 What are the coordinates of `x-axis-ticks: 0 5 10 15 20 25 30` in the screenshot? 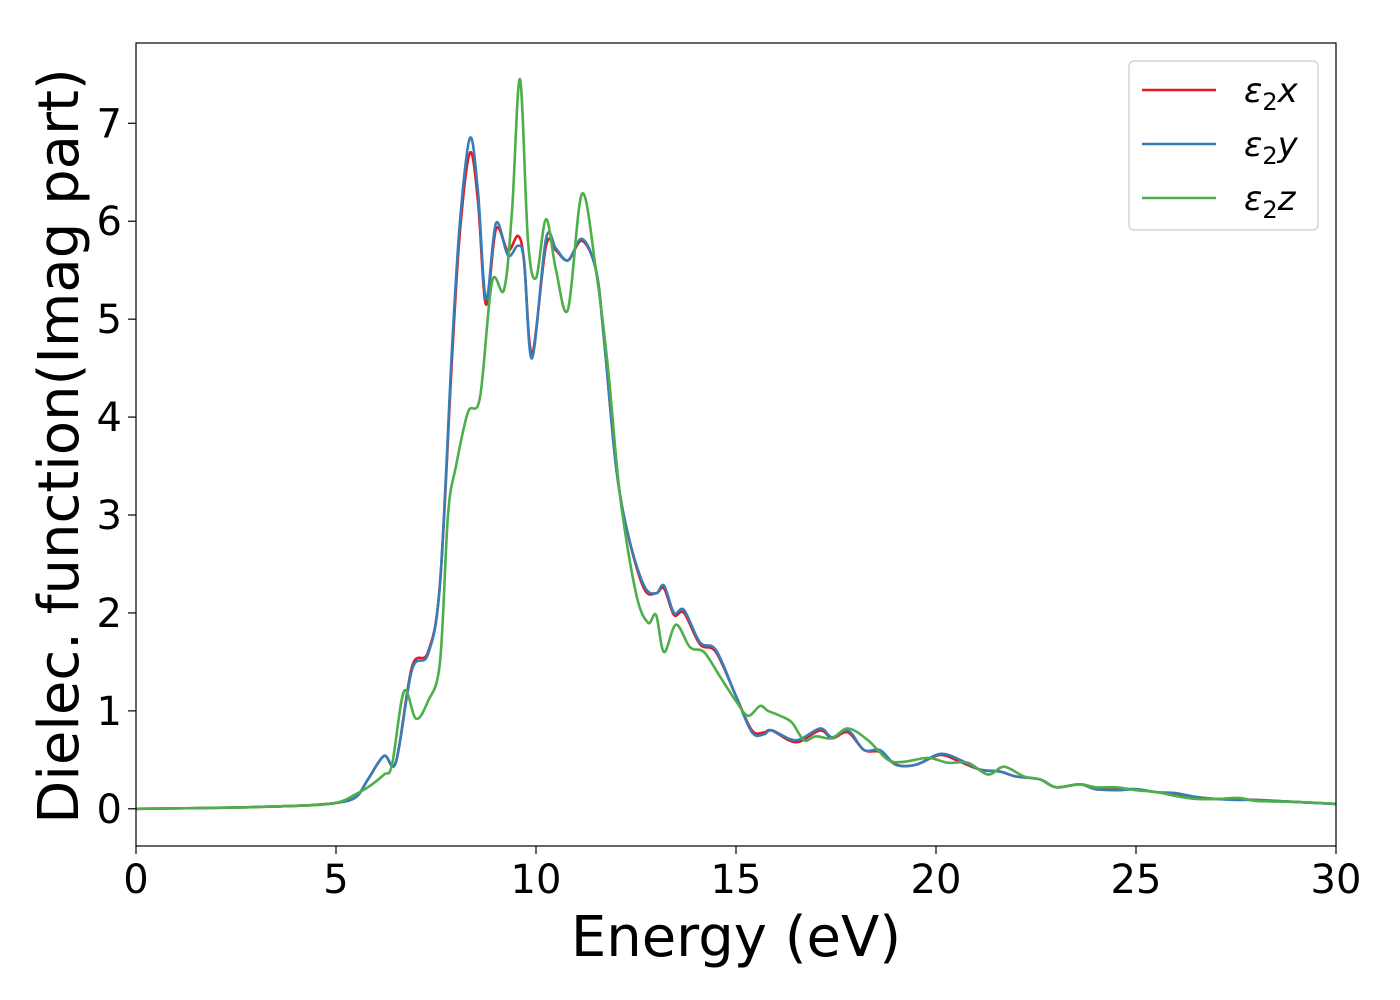 It's located at (742, 874).